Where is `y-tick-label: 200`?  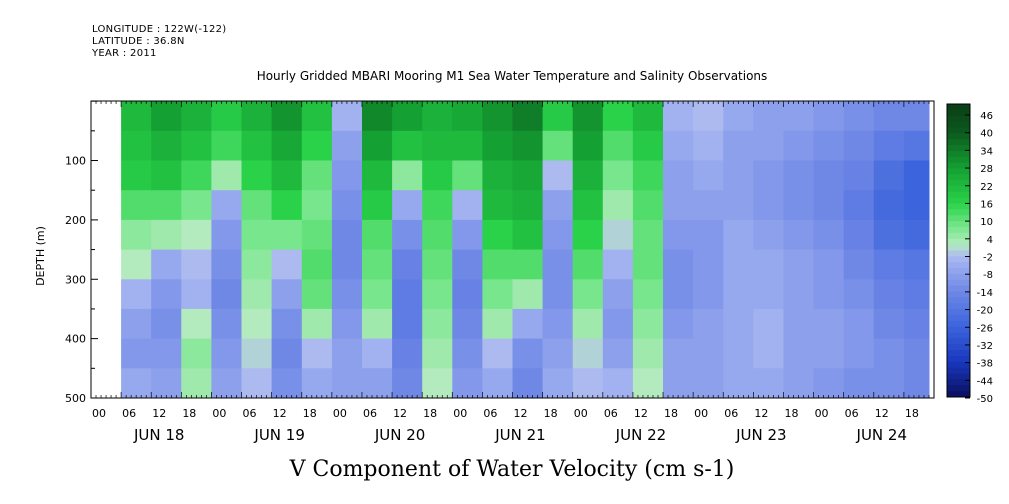
y-tick-label: 200 is located at coordinates (75, 220).